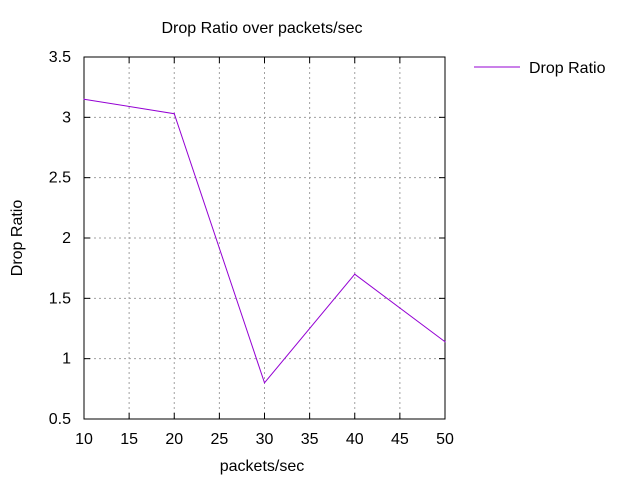 Image resolution: width=640 pixels, height=480 pixels. I want to click on x-tick-label: 35, so click(310, 439).